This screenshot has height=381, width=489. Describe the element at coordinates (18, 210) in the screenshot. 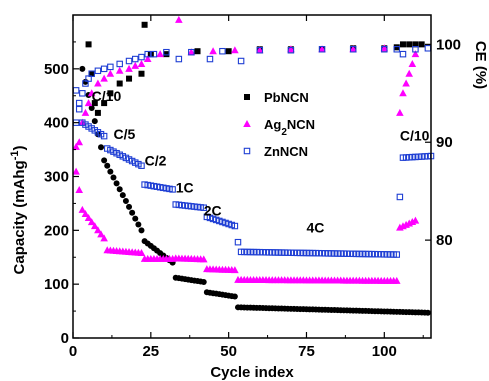

I see `left-axis-label: Capacity (mAhg-1)` at that location.